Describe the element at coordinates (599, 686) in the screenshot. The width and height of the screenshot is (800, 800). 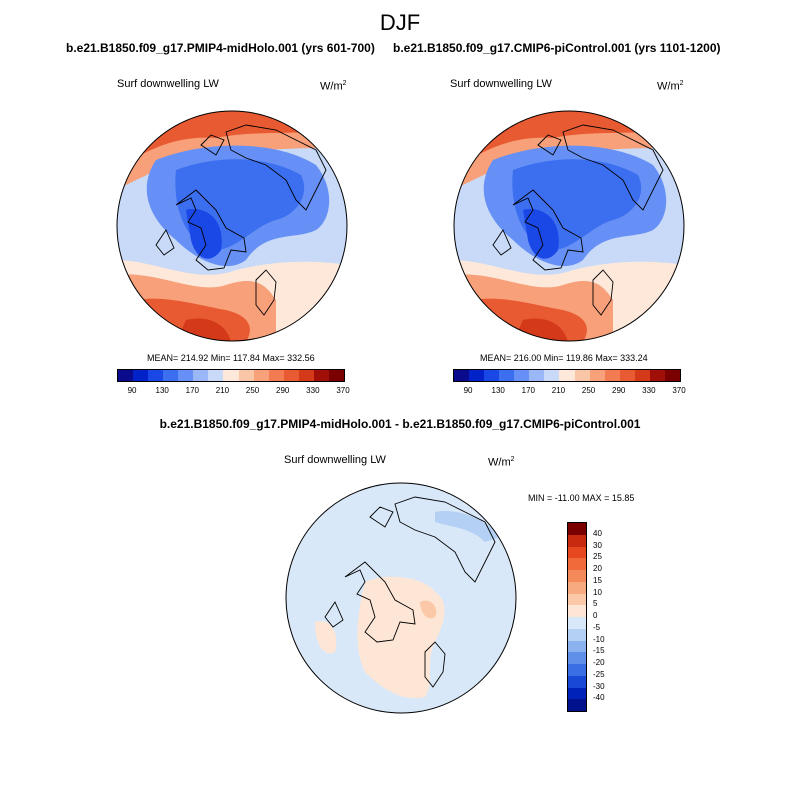
I see `diff-colorbar-tick-label: -30` at that location.